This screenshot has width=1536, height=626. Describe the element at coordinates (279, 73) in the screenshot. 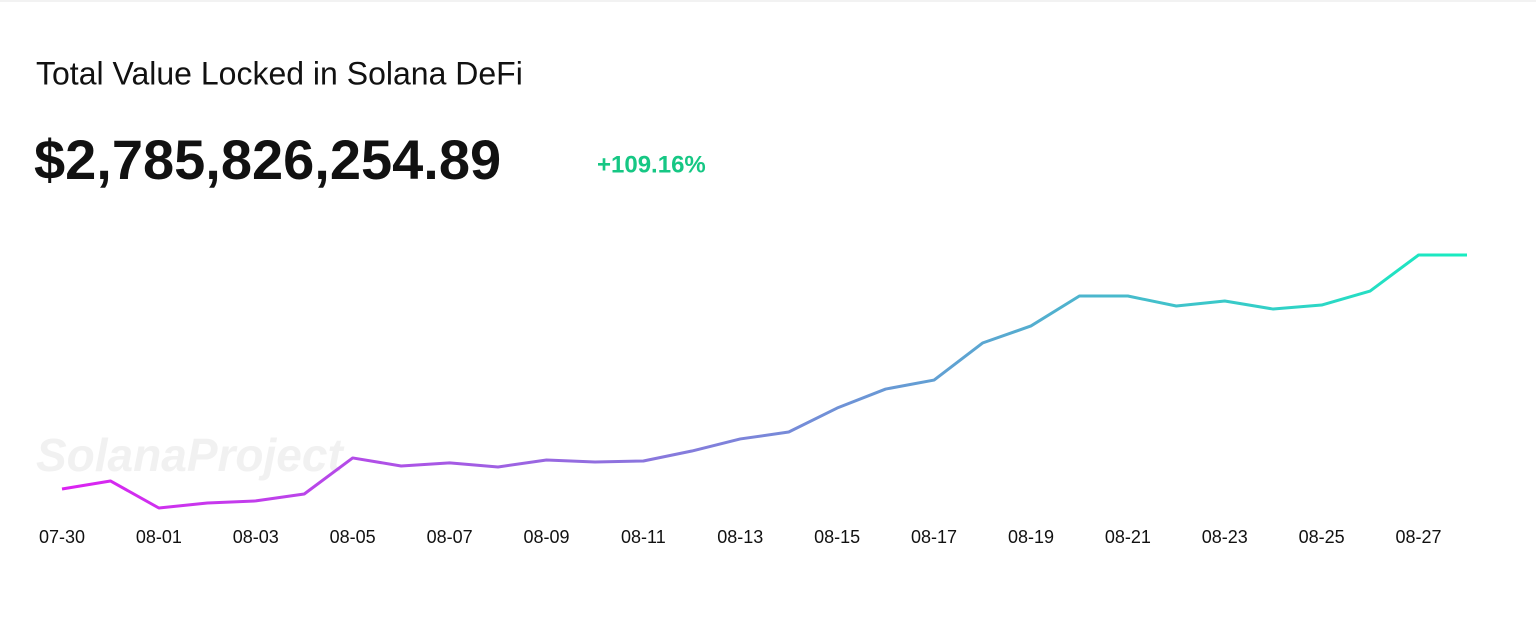

I see `chart-title: Total Value Locked in Solana DeFi` at that location.